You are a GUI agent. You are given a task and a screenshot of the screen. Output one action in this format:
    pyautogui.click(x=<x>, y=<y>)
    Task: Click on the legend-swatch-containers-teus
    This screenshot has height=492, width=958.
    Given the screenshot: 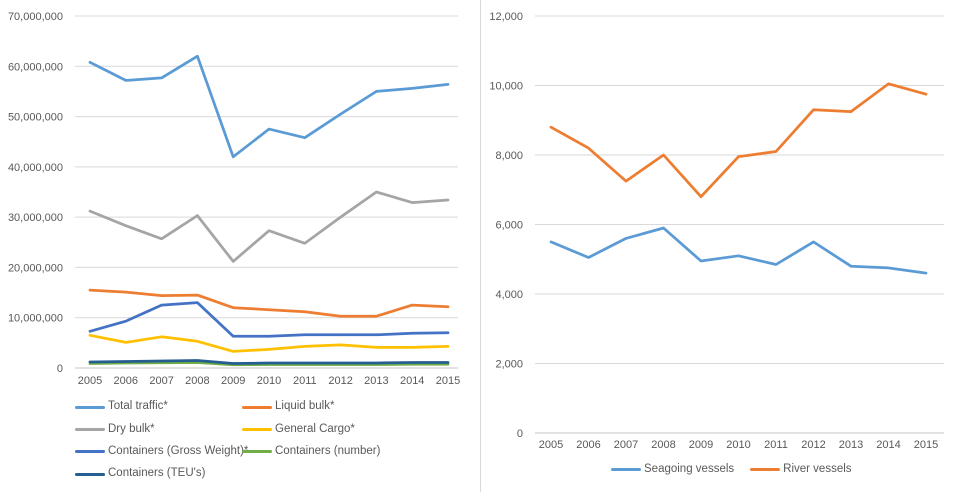 What is the action you would take?
    pyautogui.click(x=90, y=474)
    